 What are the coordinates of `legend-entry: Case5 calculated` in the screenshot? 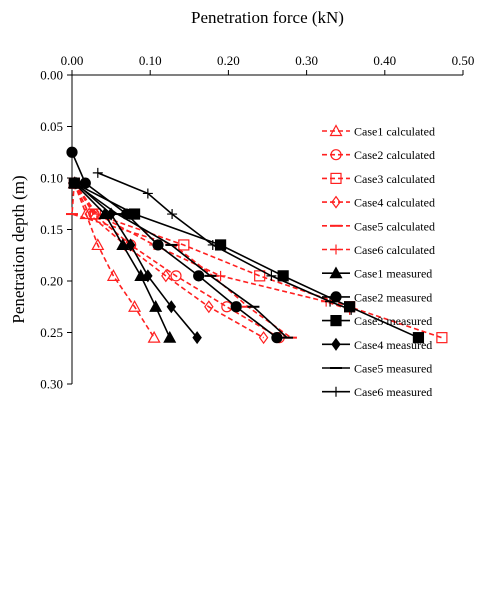 It's located at (378, 226).